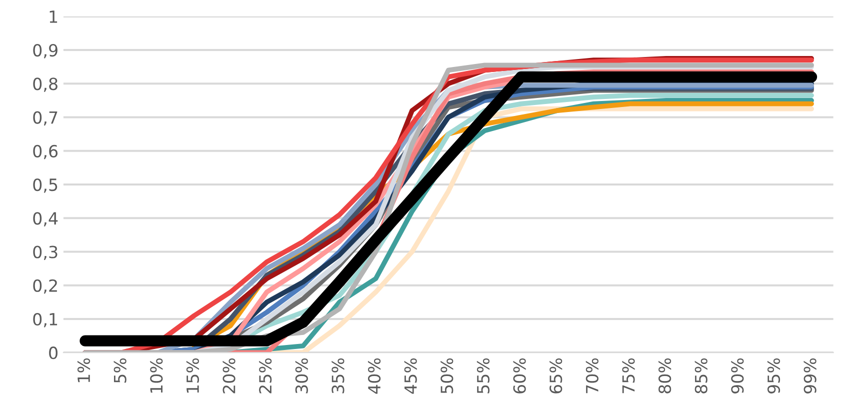 The width and height of the screenshot is (846, 410). I want to click on y-tick-label: 0,7, so click(45, 118).